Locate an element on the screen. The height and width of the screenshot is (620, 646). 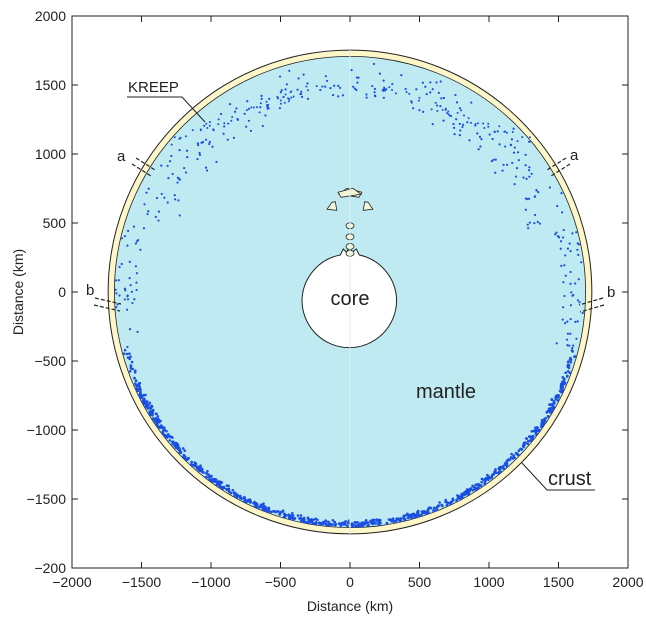
y-tick-label: −200 is located at coordinates (50, 568).